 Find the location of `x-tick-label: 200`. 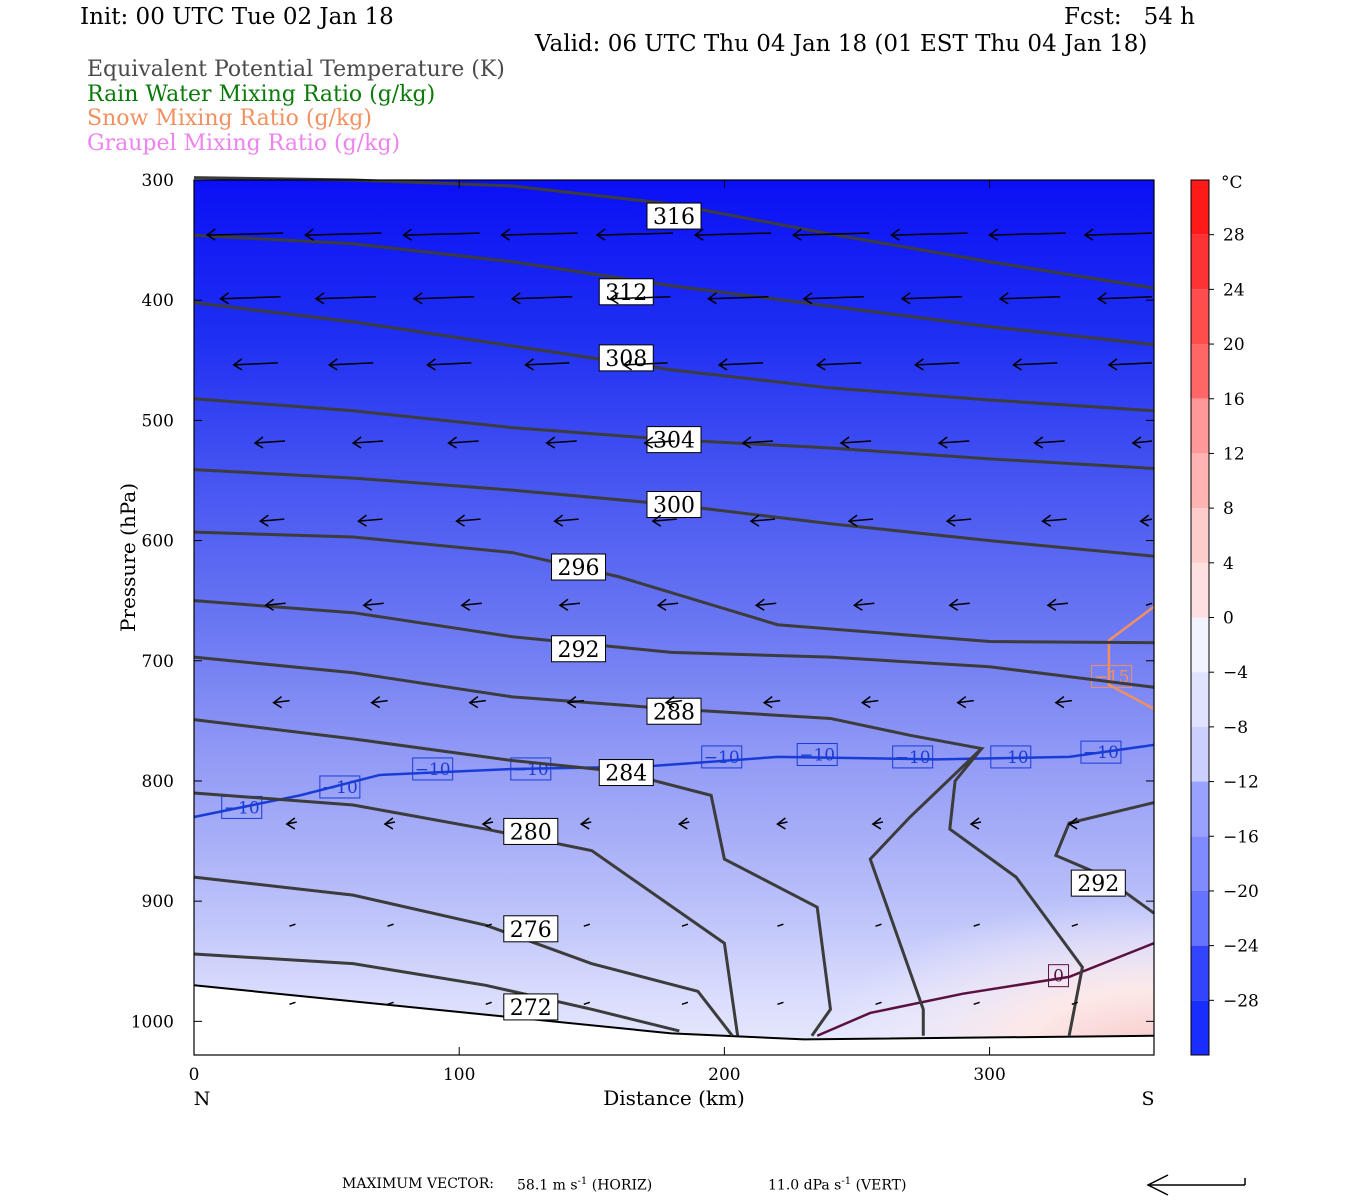

x-tick-label: 200 is located at coordinates (724, 1075).